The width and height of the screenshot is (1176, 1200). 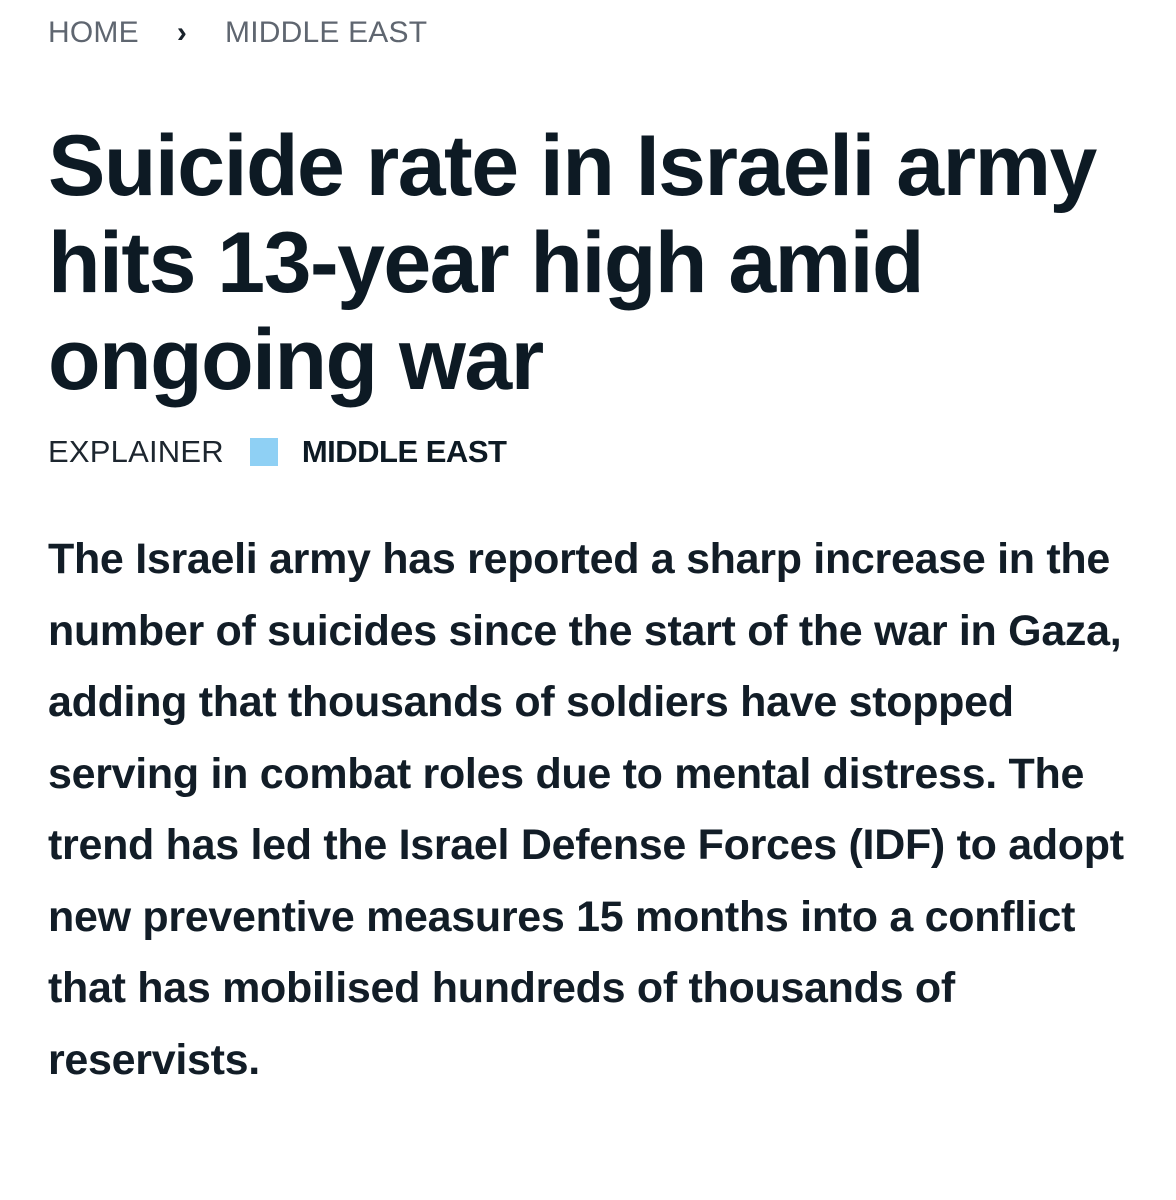 I want to click on article-meta: EXPLAINER MIDDLE EAST, so click(x=277, y=452).